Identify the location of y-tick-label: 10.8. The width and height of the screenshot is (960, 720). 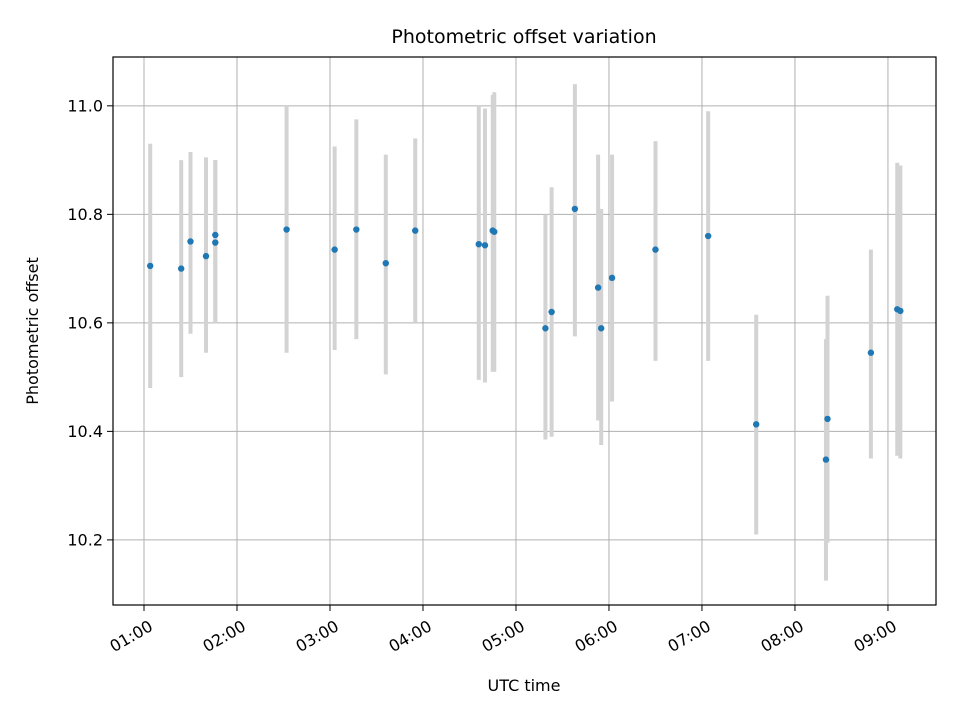
(85, 214).